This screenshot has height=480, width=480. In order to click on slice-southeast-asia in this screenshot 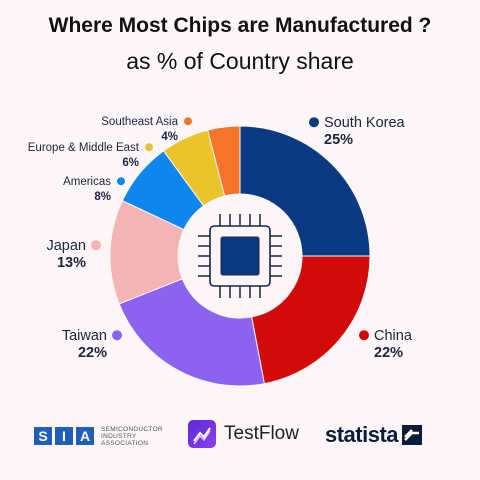, I will do `click(224, 161)`.